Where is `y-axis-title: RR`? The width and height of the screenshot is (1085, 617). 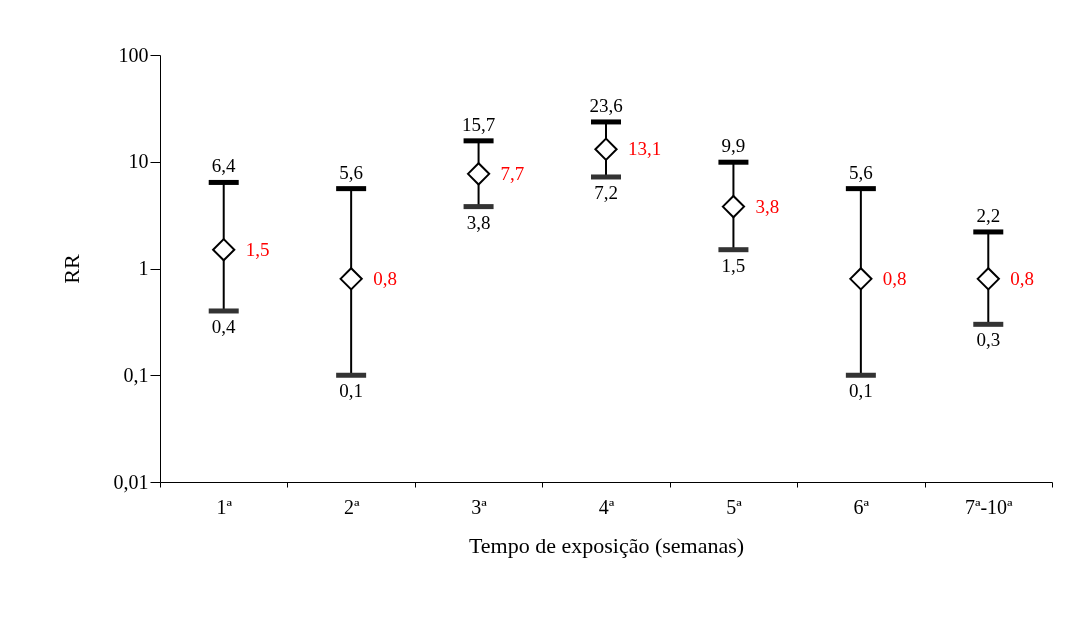
y-axis-title: RR is located at coordinates (71, 269).